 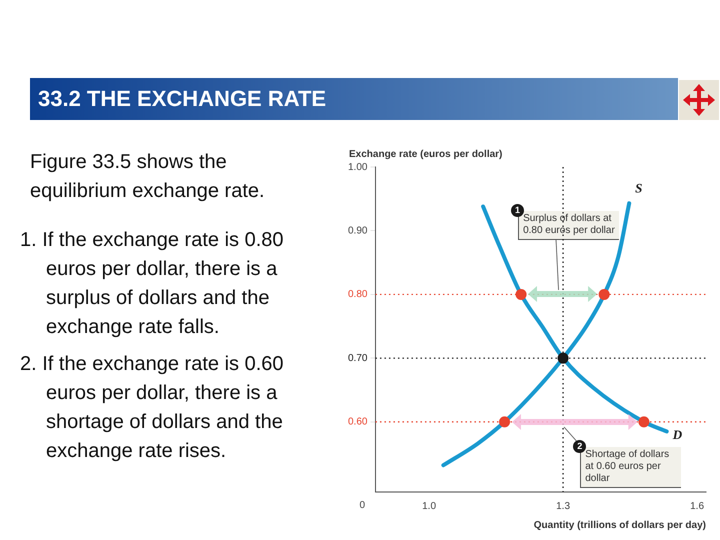 I want to click on x-axis-title: Quantity (trillions of dollars per day), so click(x=620, y=525).